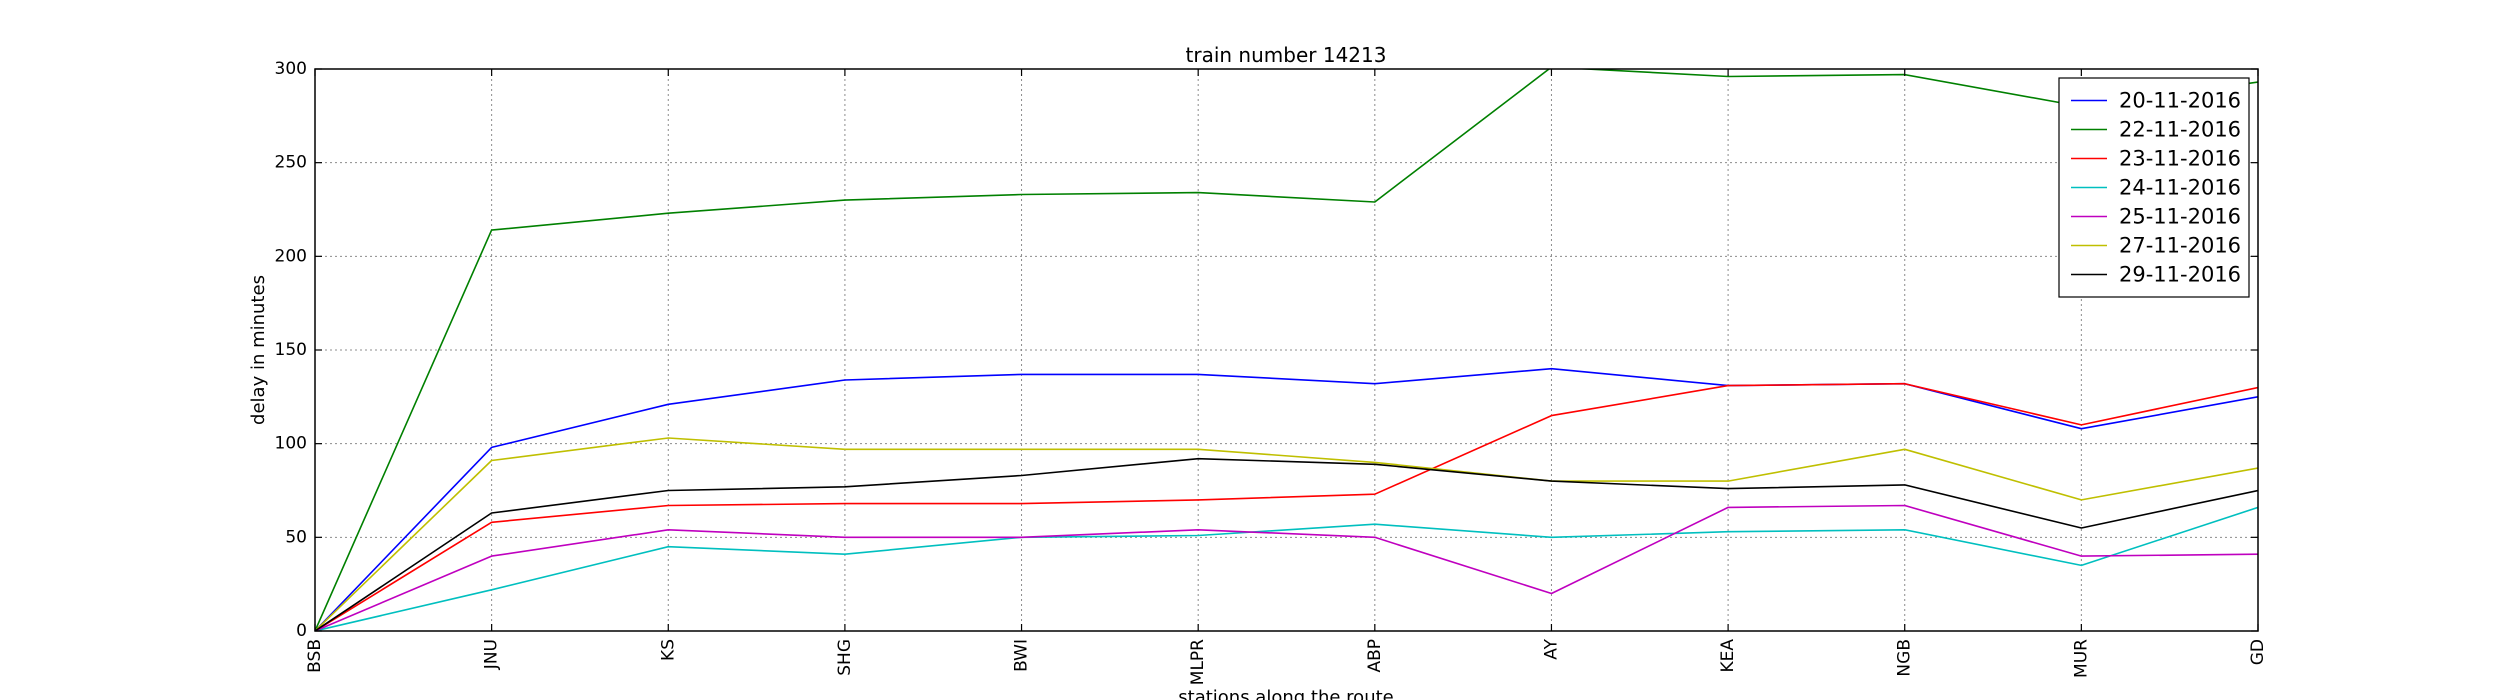 Image resolution: width=2500 pixels, height=700 pixels. Describe the element at coordinates (1728, 656) in the screenshot. I see `x-tick-label: KEA` at that location.